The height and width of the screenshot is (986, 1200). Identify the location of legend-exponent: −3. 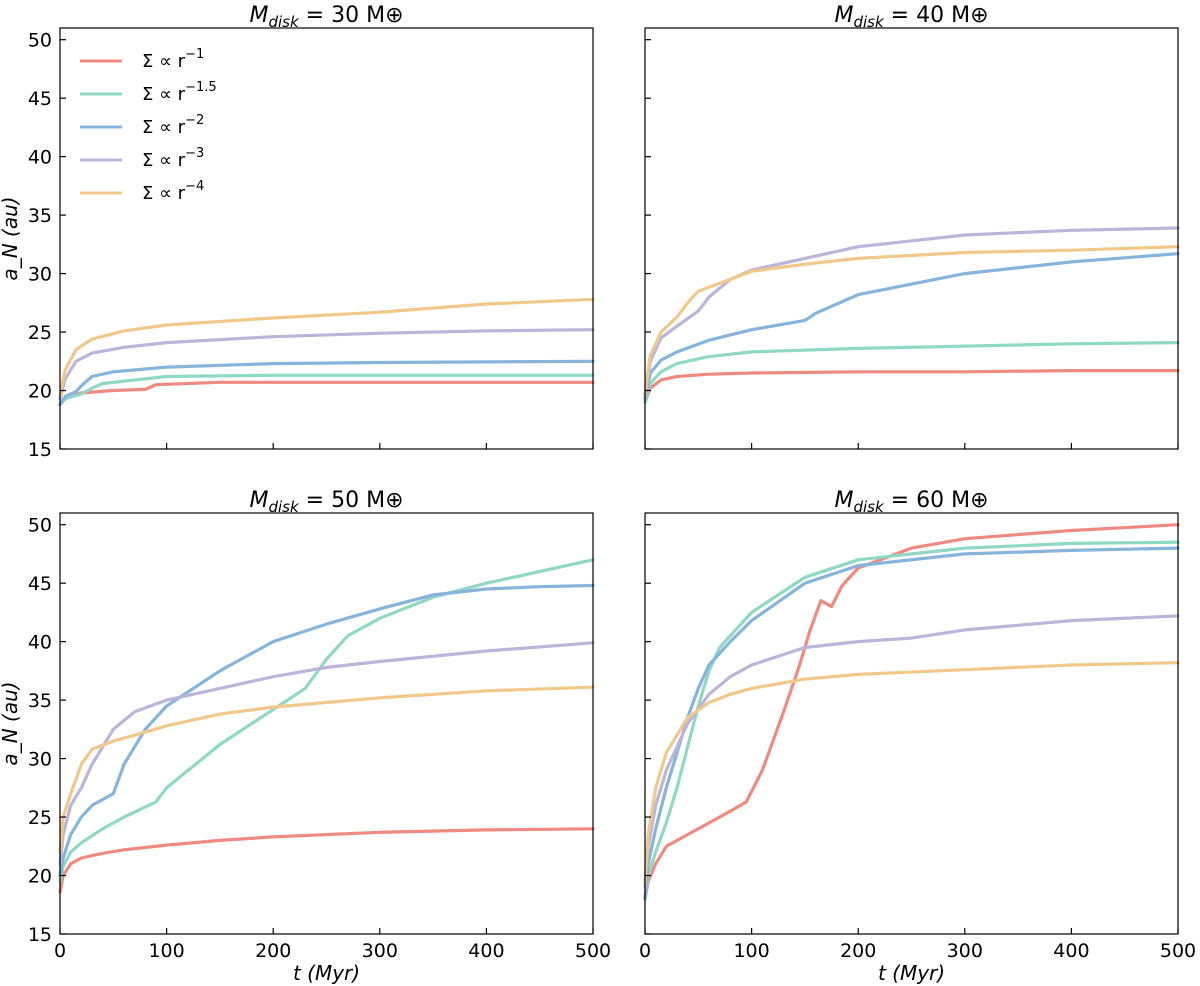
(194, 153).